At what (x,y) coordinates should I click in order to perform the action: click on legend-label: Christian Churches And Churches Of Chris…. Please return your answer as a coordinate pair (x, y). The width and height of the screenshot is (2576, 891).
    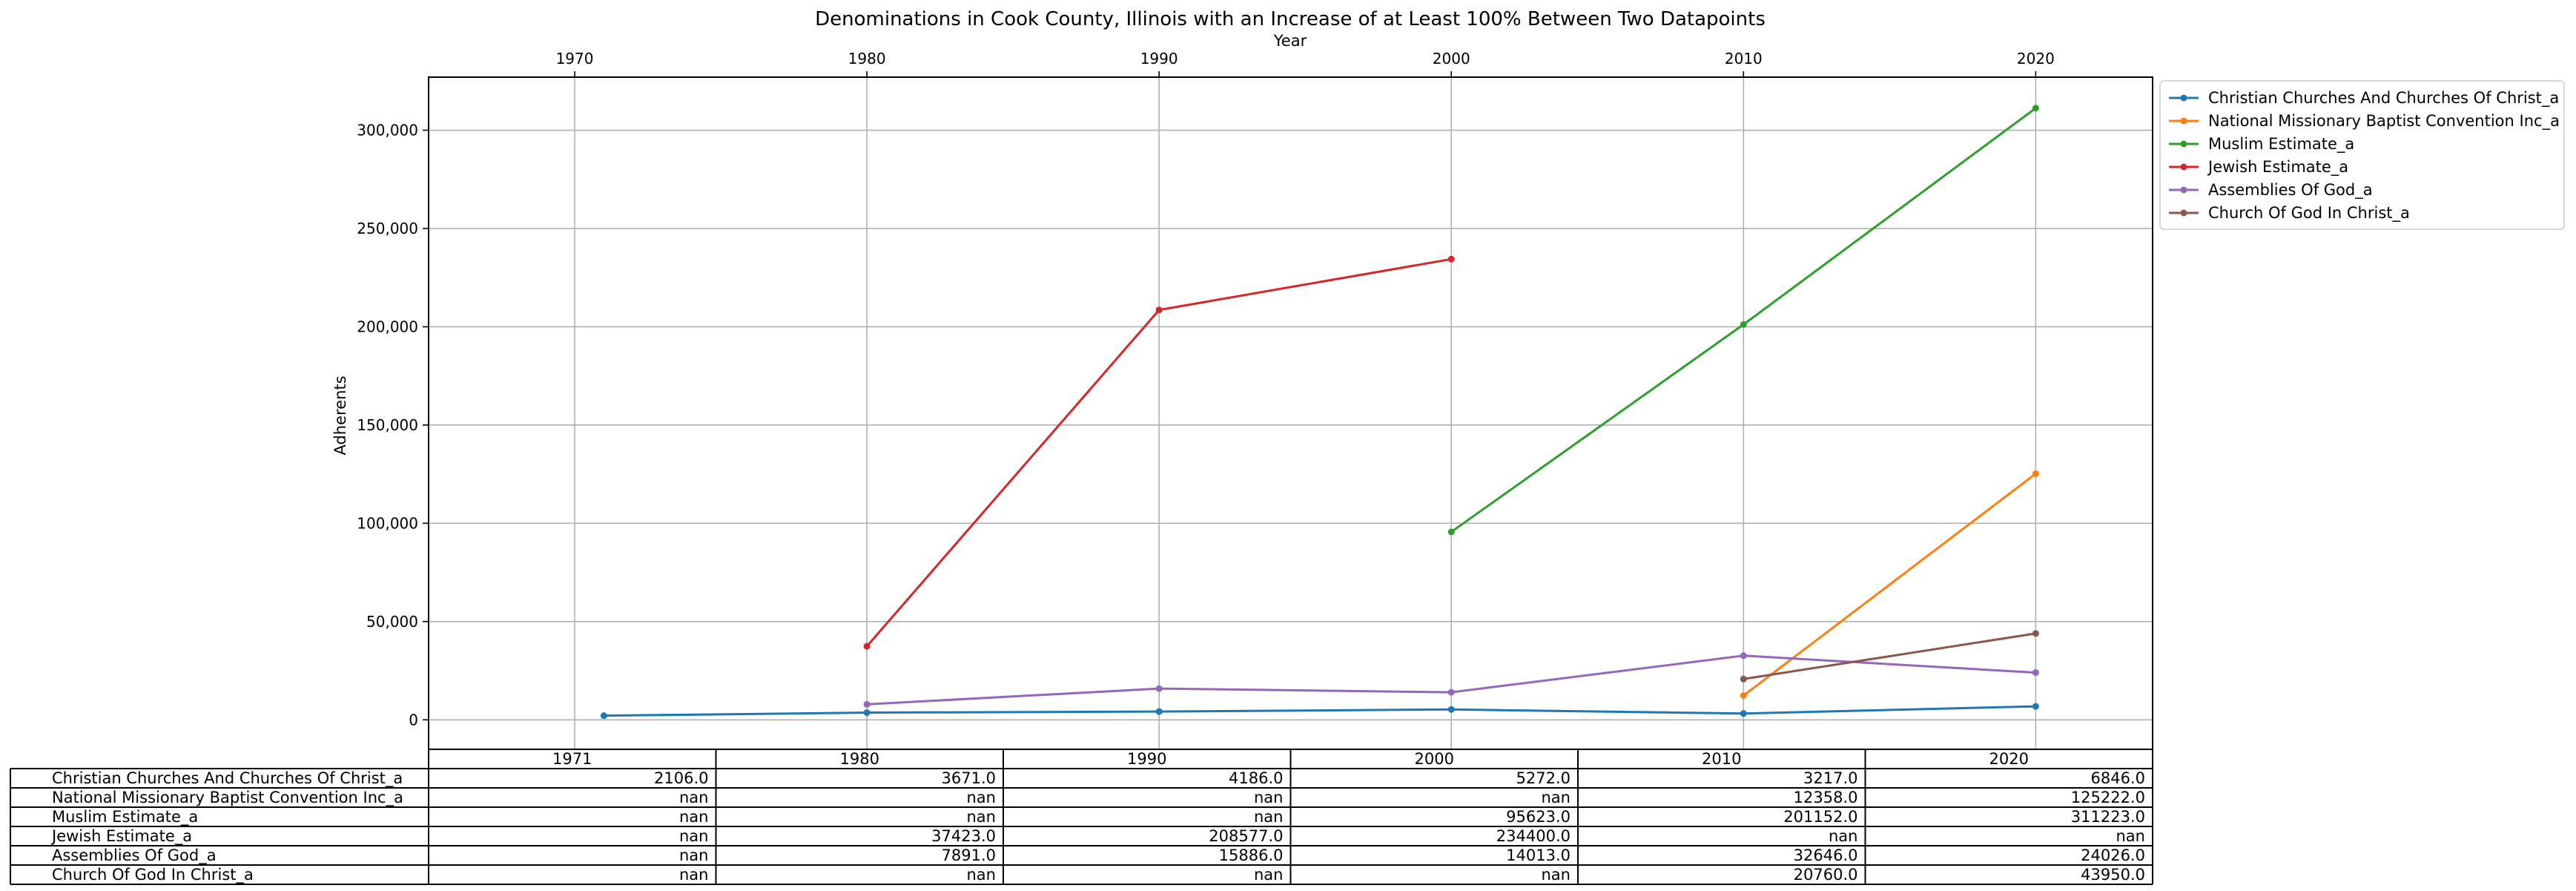
    Looking at the image, I should click on (2383, 98).